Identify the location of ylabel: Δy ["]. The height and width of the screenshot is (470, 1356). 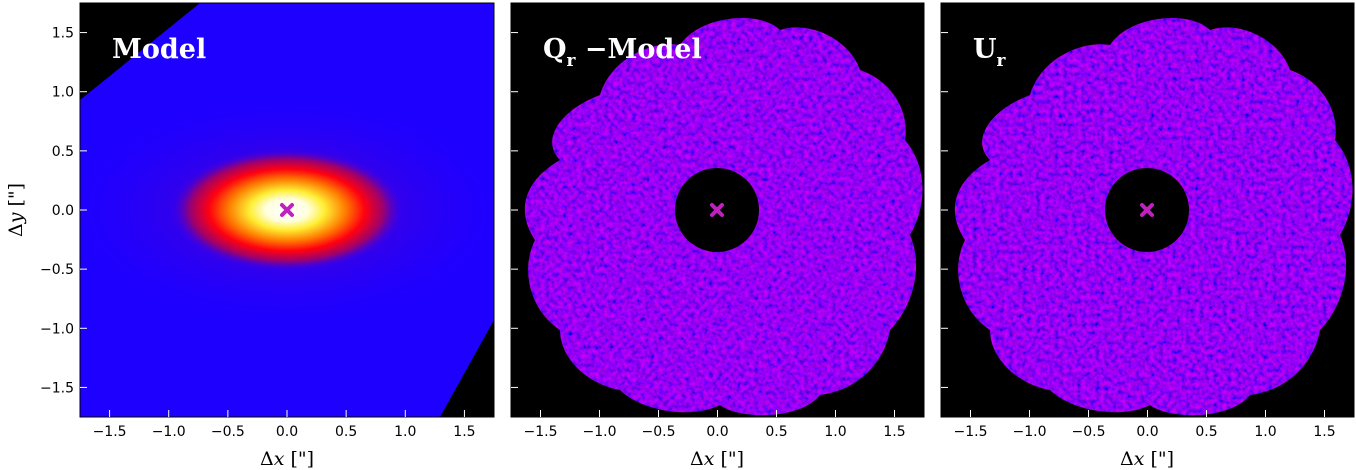
(16, 210).